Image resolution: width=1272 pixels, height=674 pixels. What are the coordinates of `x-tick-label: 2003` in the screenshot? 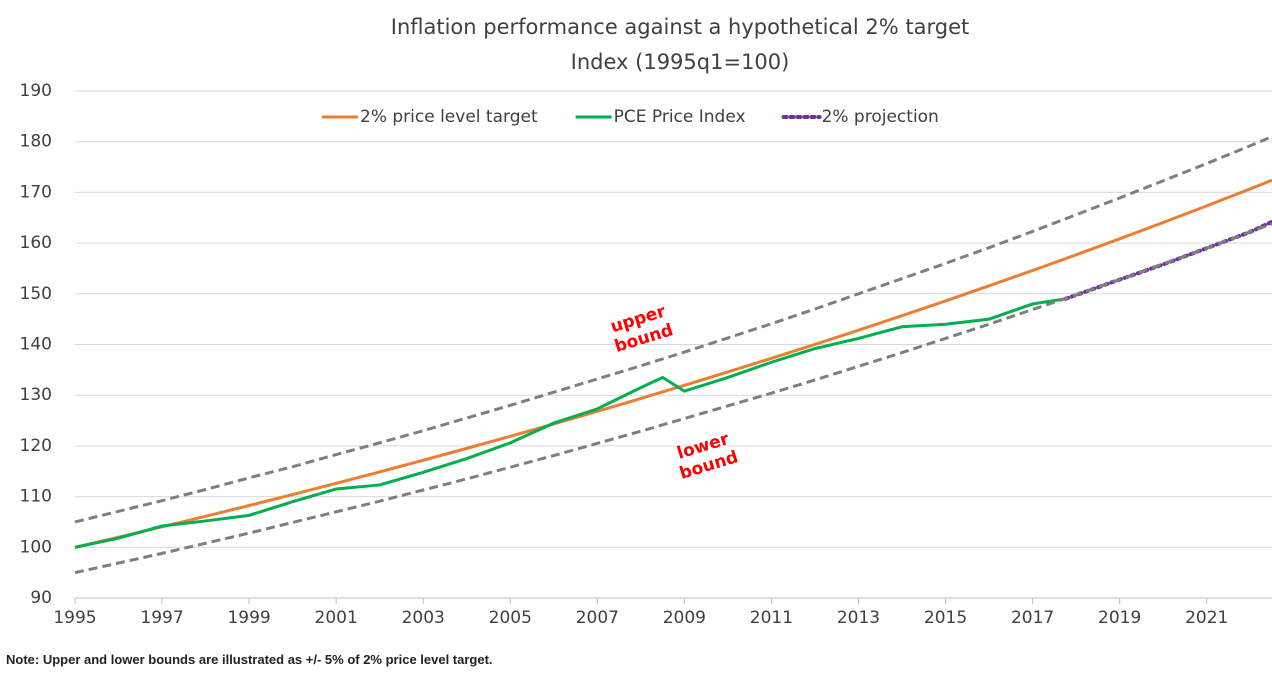 It's located at (423, 618).